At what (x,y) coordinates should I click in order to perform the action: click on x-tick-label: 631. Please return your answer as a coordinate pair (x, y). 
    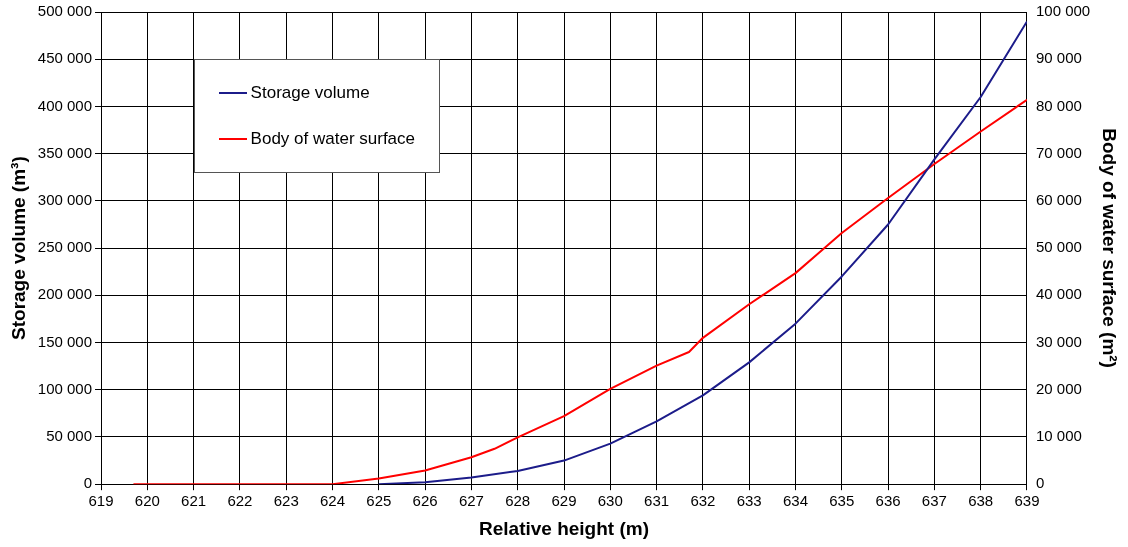
    Looking at the image, I should click on (657, 501).